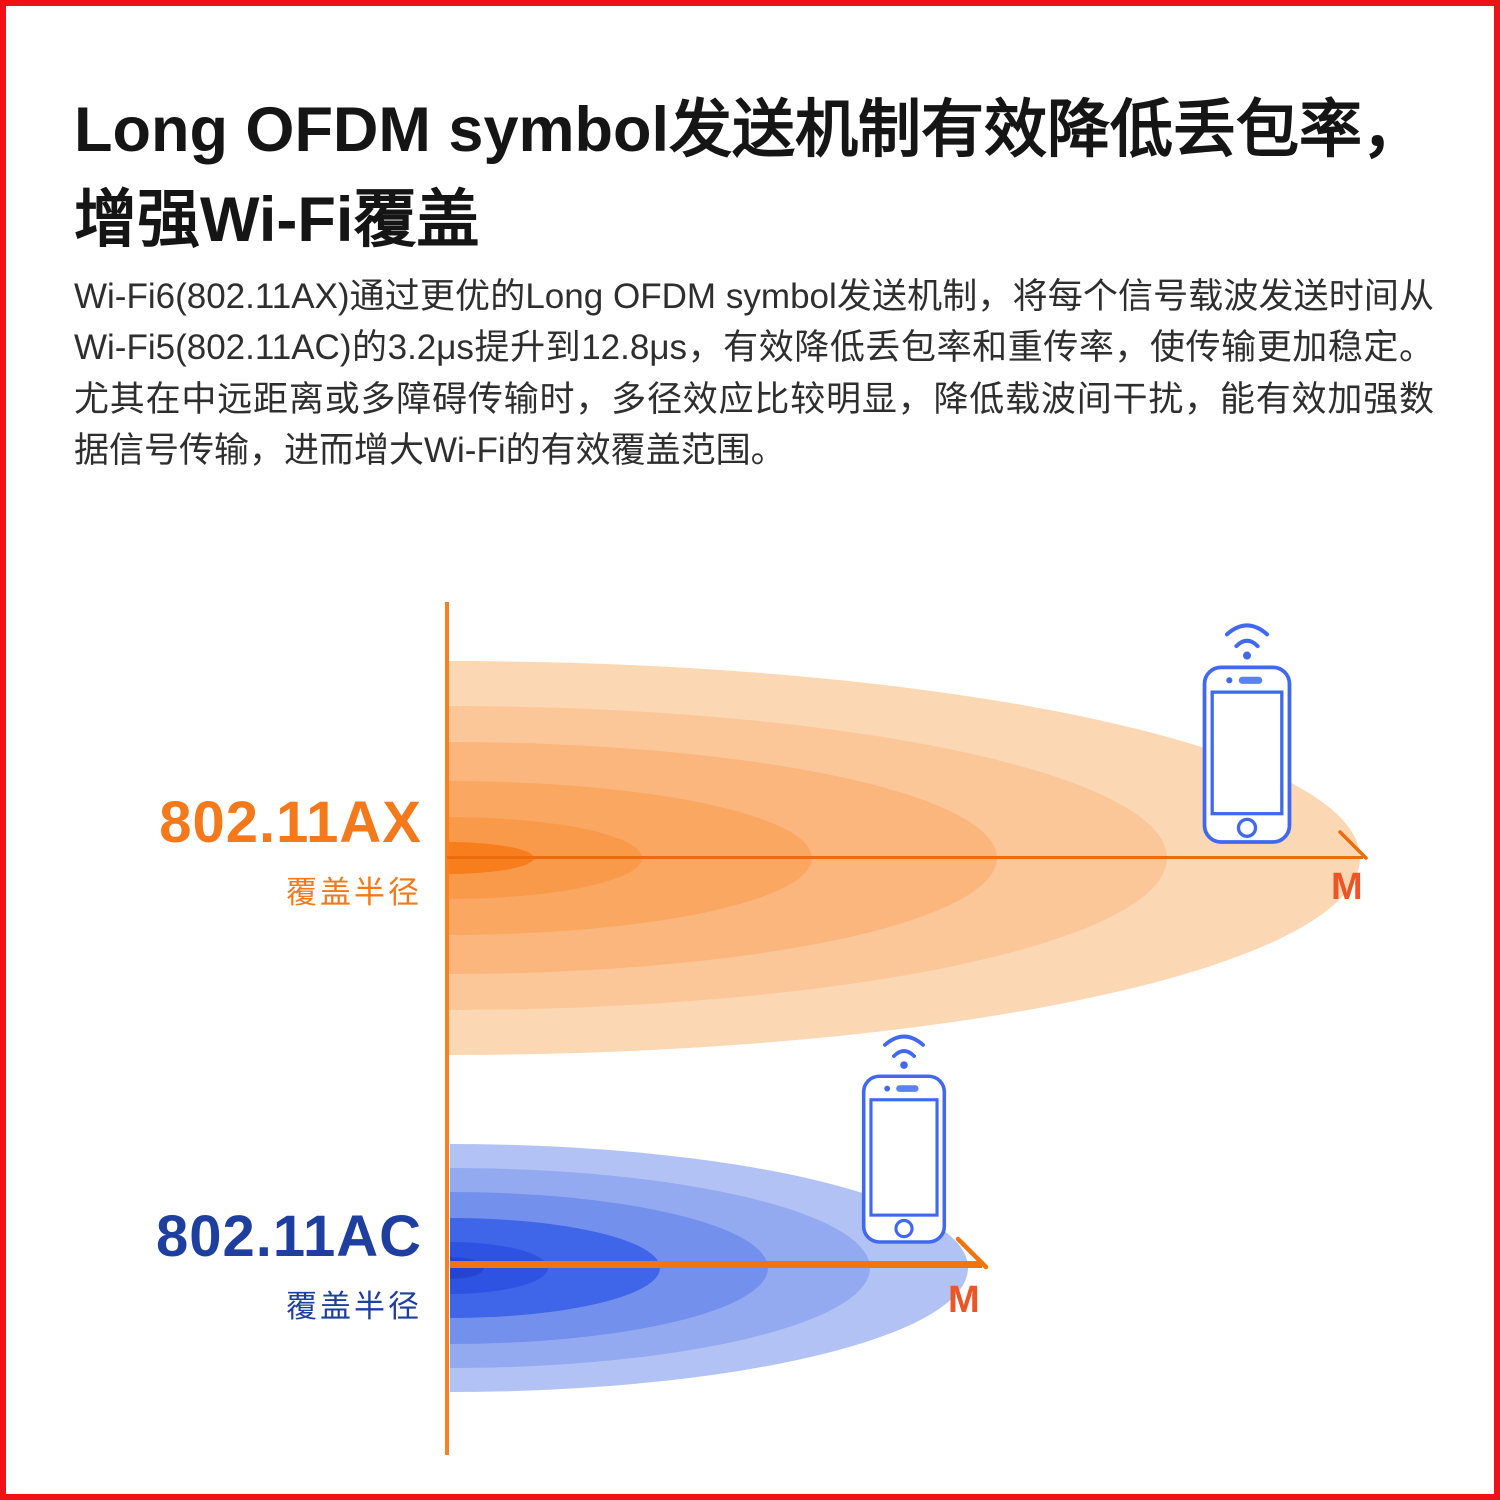 The width and height of the screenshot is (1500, 1500). What do you see at coordinates (289, 1236) in the screenshot?
I see `wifi5-standard-name: 802.11AC` at bounding box center [289, 1236].